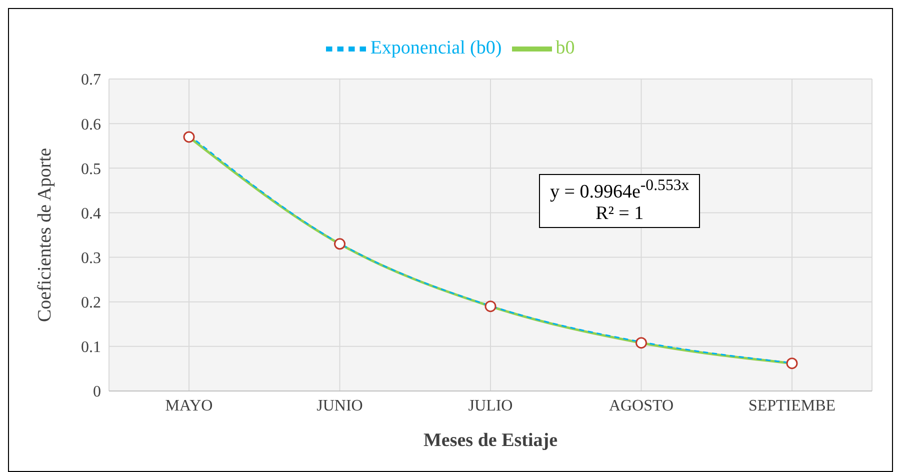 This screenshot has height=472, width=903. What do you see at coordinates (91, 125) in the screenshot?
I see `y-tick-label: 0.6` at bounding box center [91, 125].